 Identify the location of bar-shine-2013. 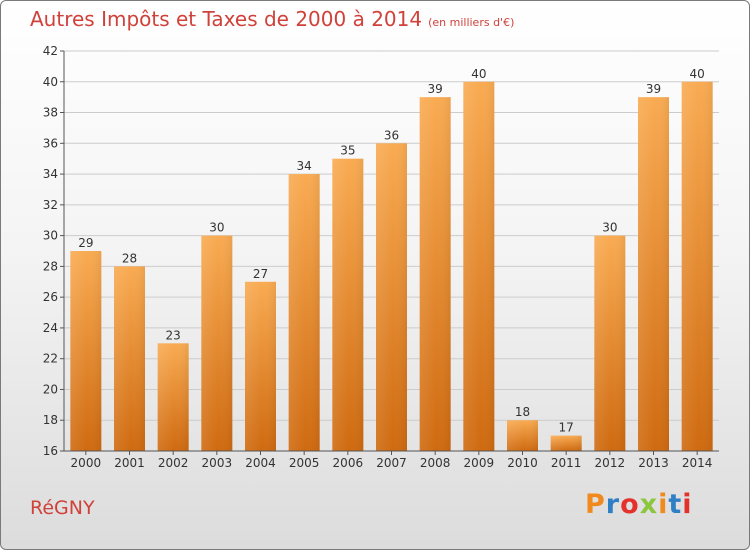
(653, 274).